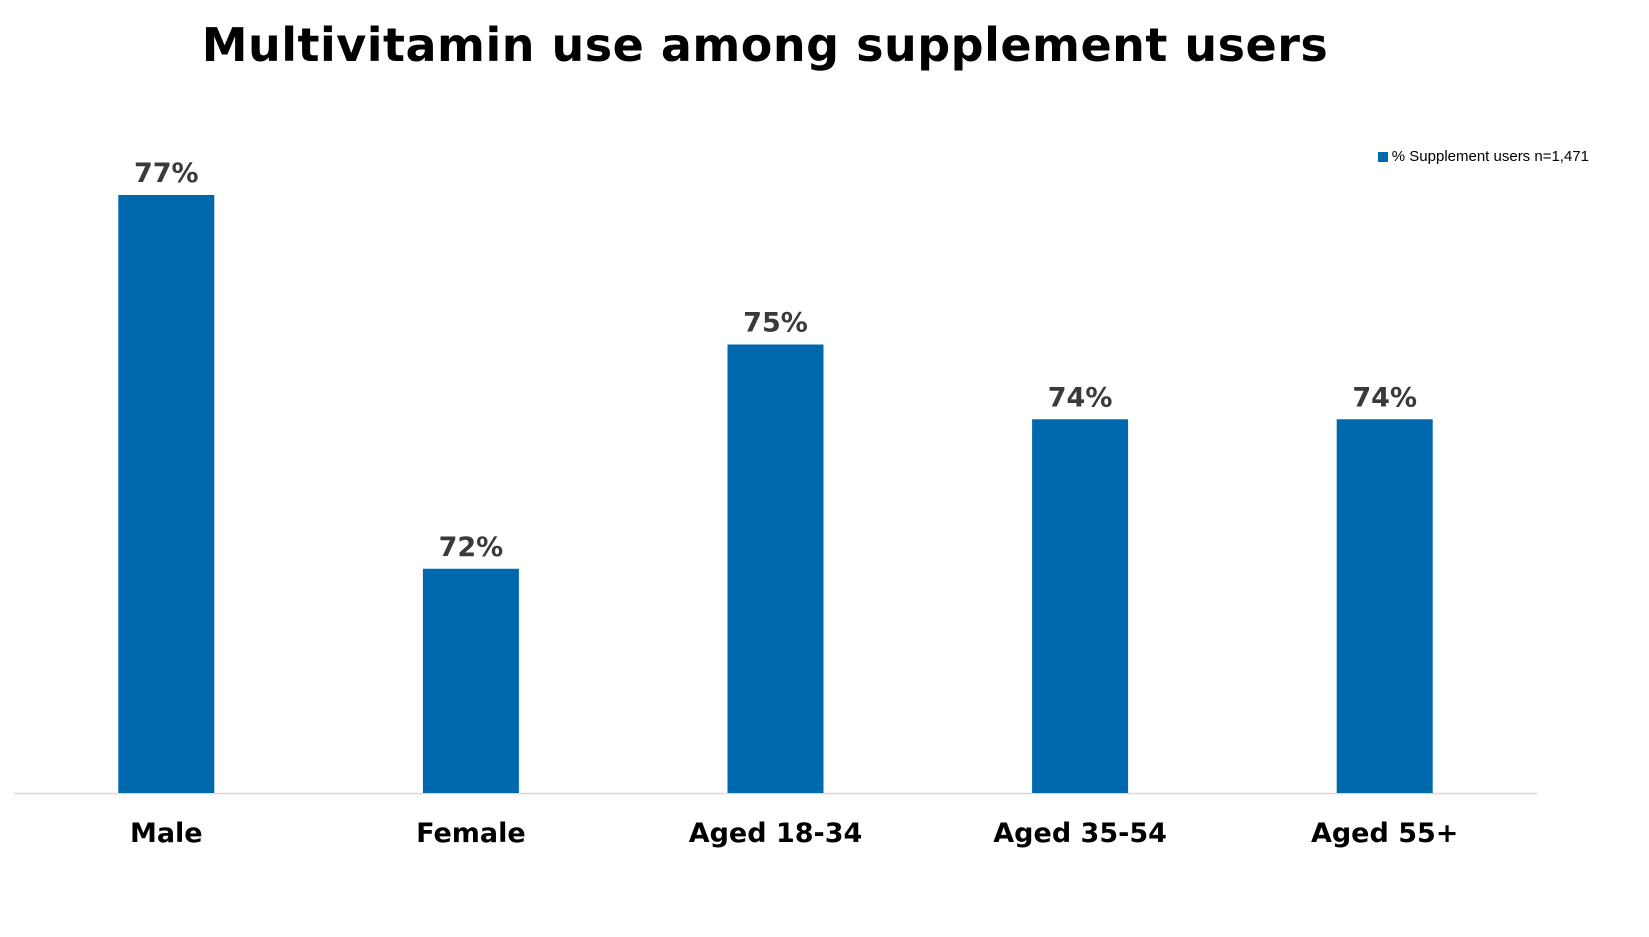 Image resolution: width=1649 pixels, height=937 pixels. I want to click on x-tick-label: Male, so click(166, 833).